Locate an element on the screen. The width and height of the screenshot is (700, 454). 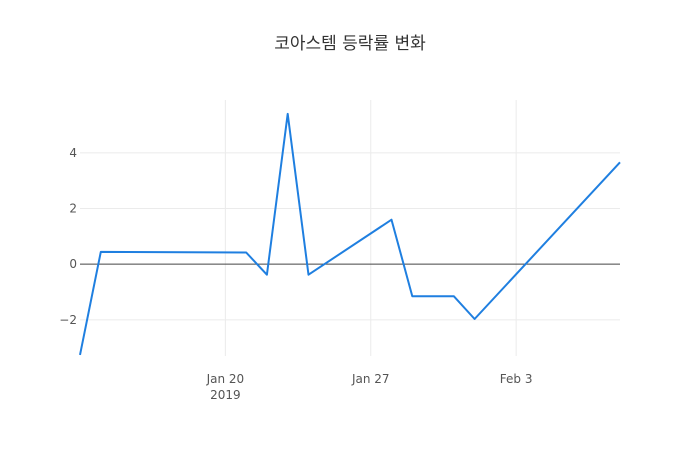
y-tick-label: 2 is located at coordinates (73, 209).